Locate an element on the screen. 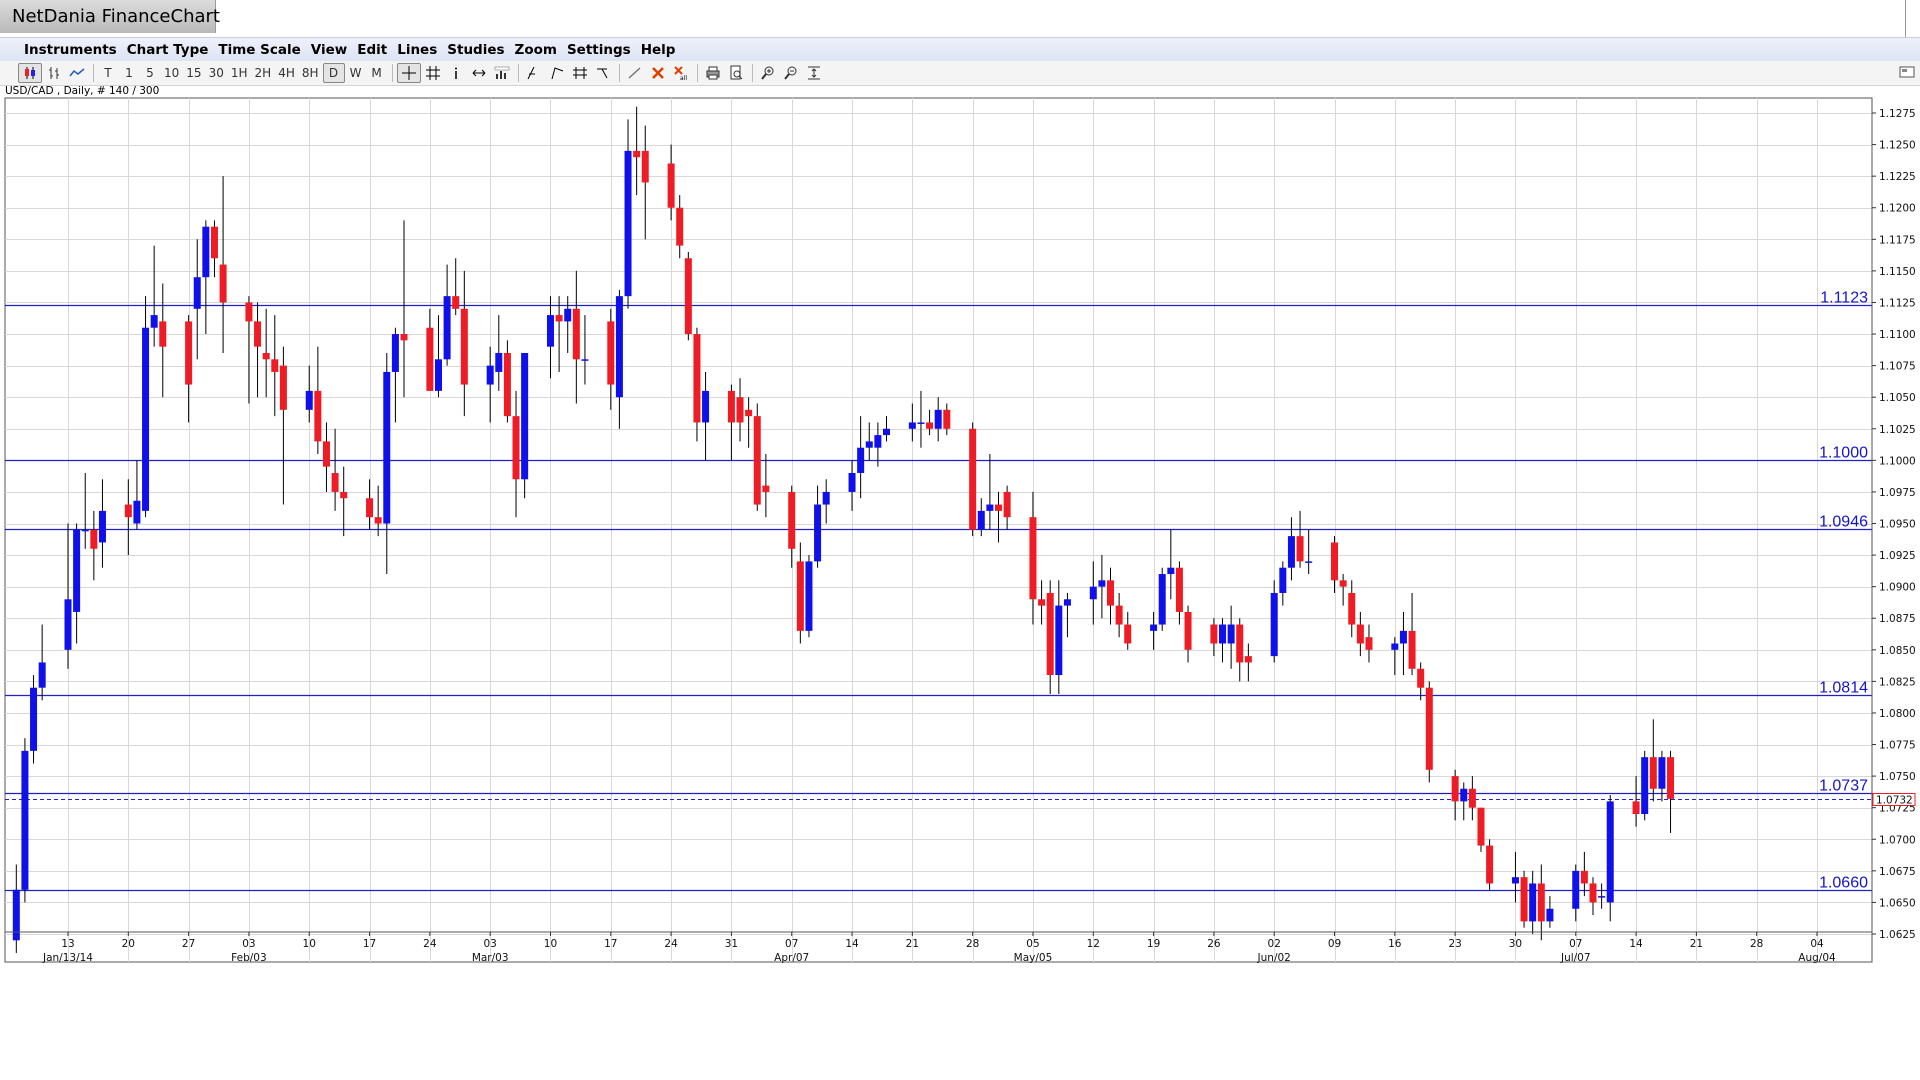 This screenshot has height=1080, width=1920. zoom-in-button is located at coordinates (768, 73).